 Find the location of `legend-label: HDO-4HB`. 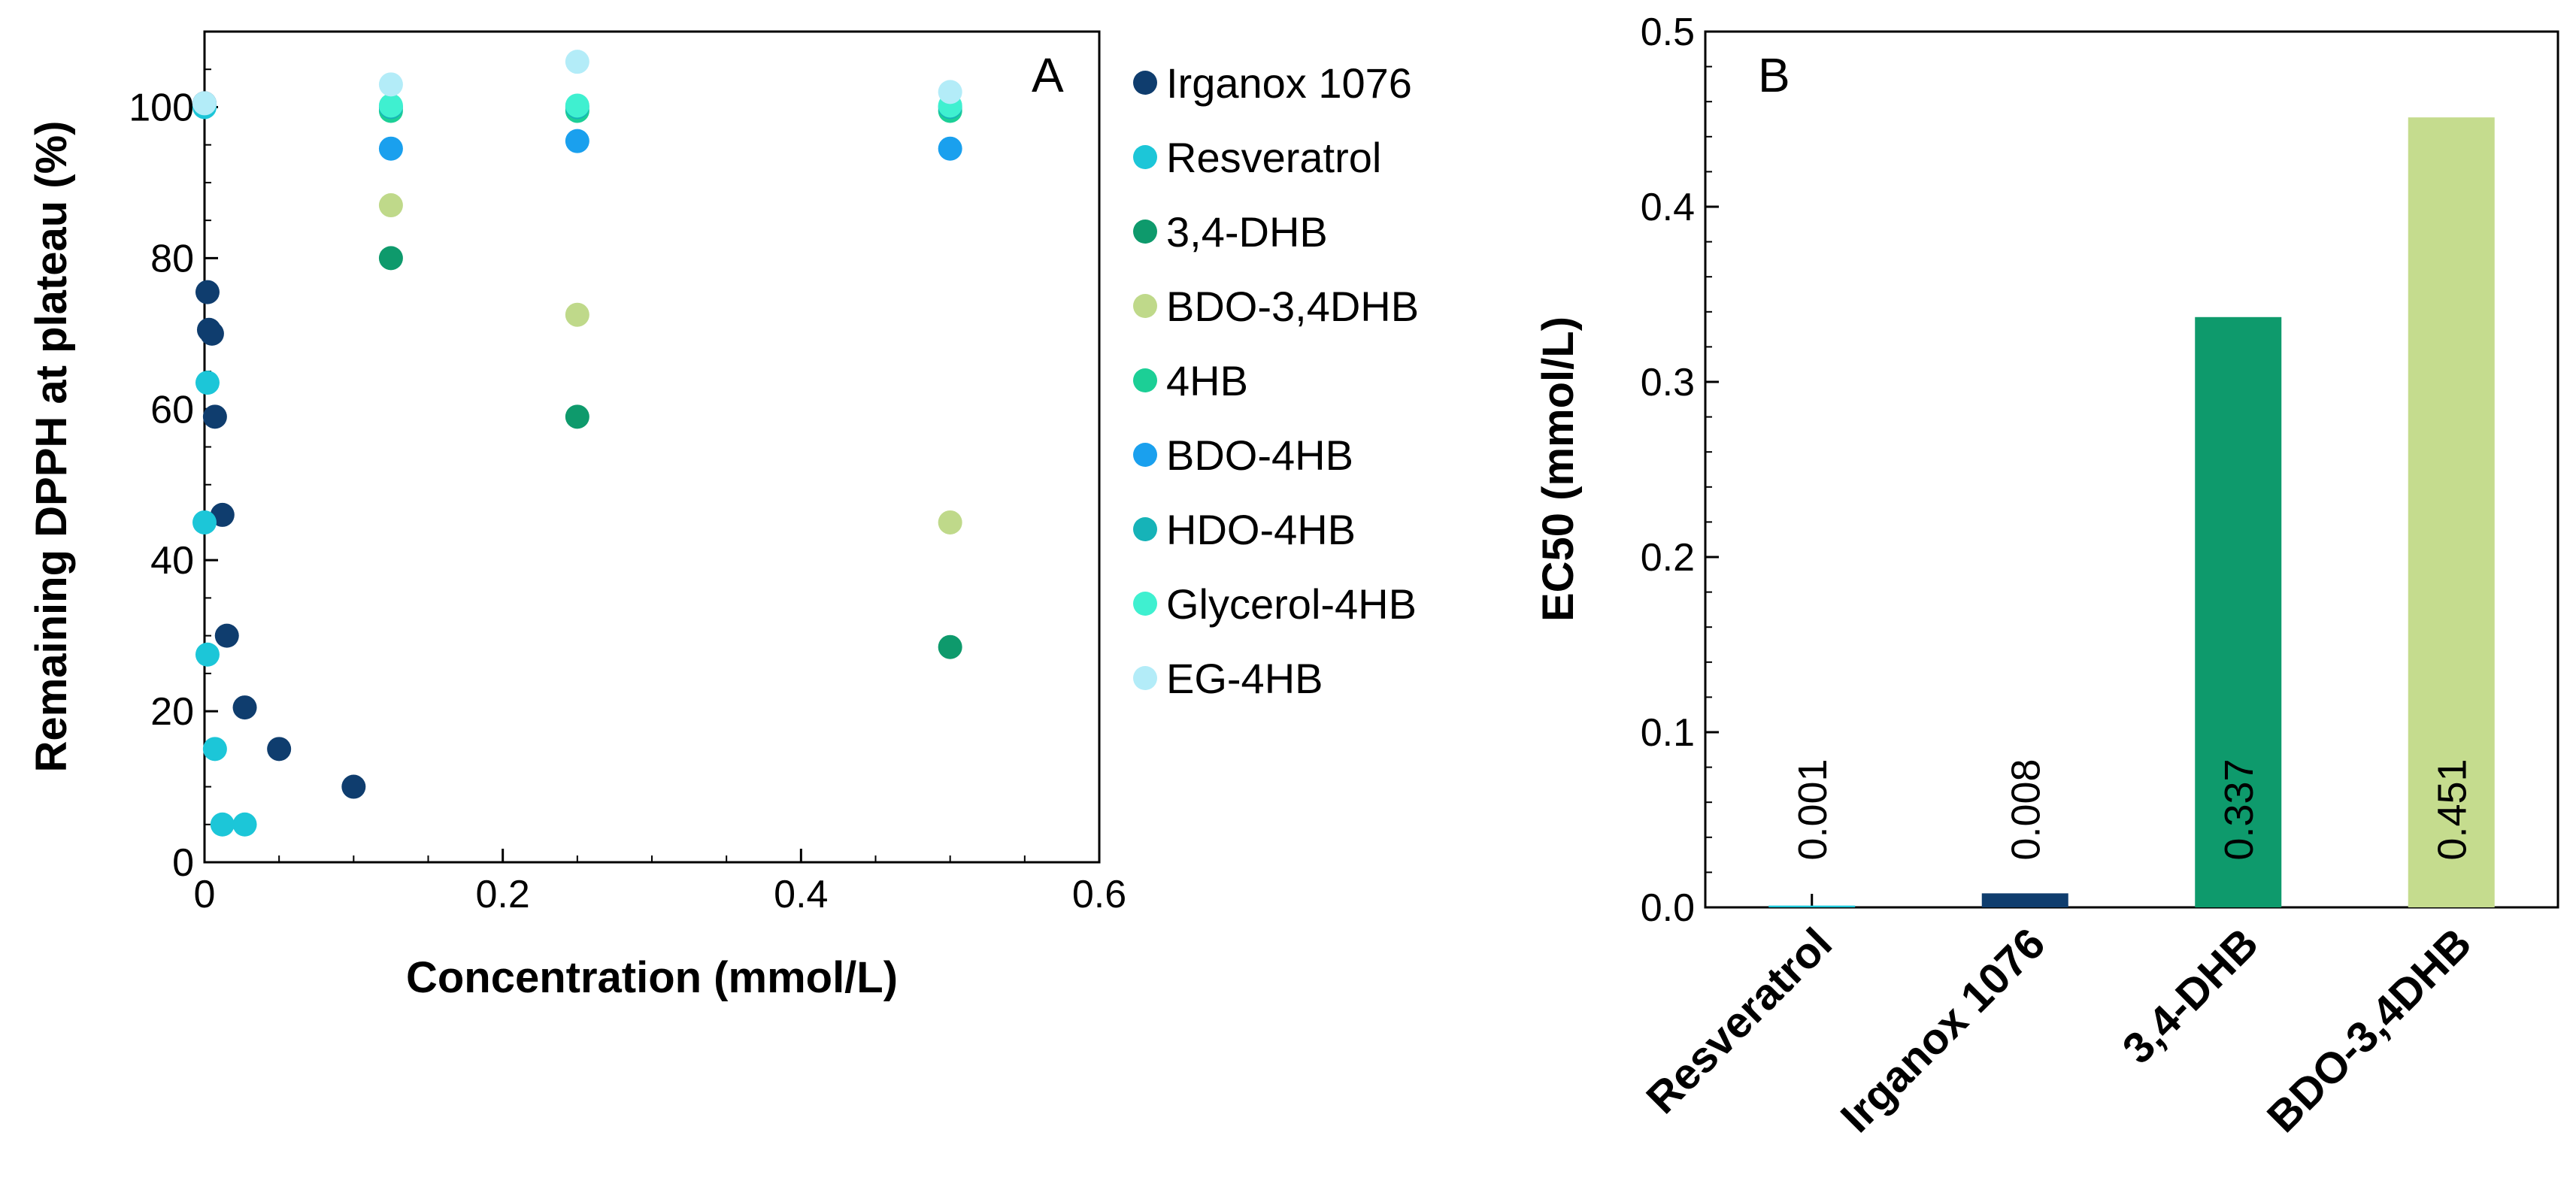

legend-label: HDO-4HB is located at coordinates (1261, 530).